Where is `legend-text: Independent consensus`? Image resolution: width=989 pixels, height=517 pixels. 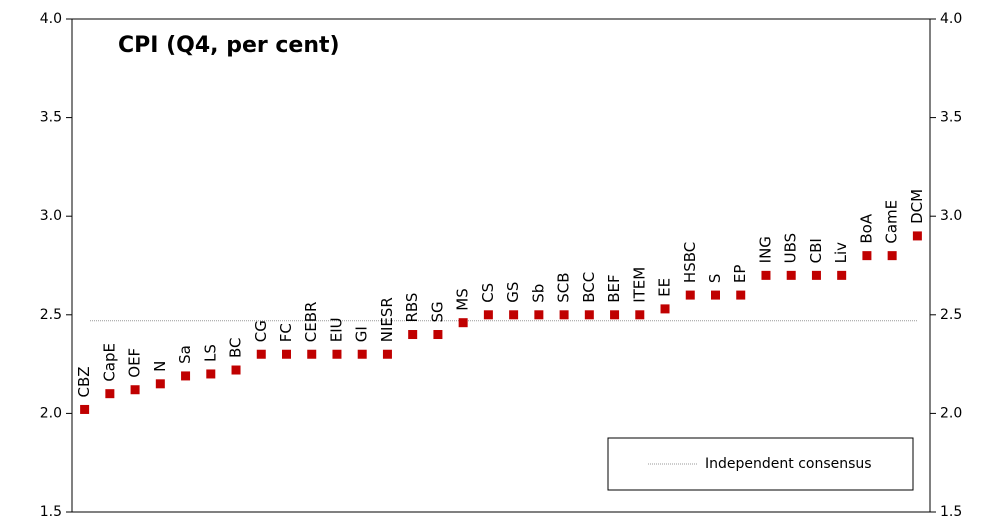 legend-text: Independent consensus is located at coordinates (788, 464).